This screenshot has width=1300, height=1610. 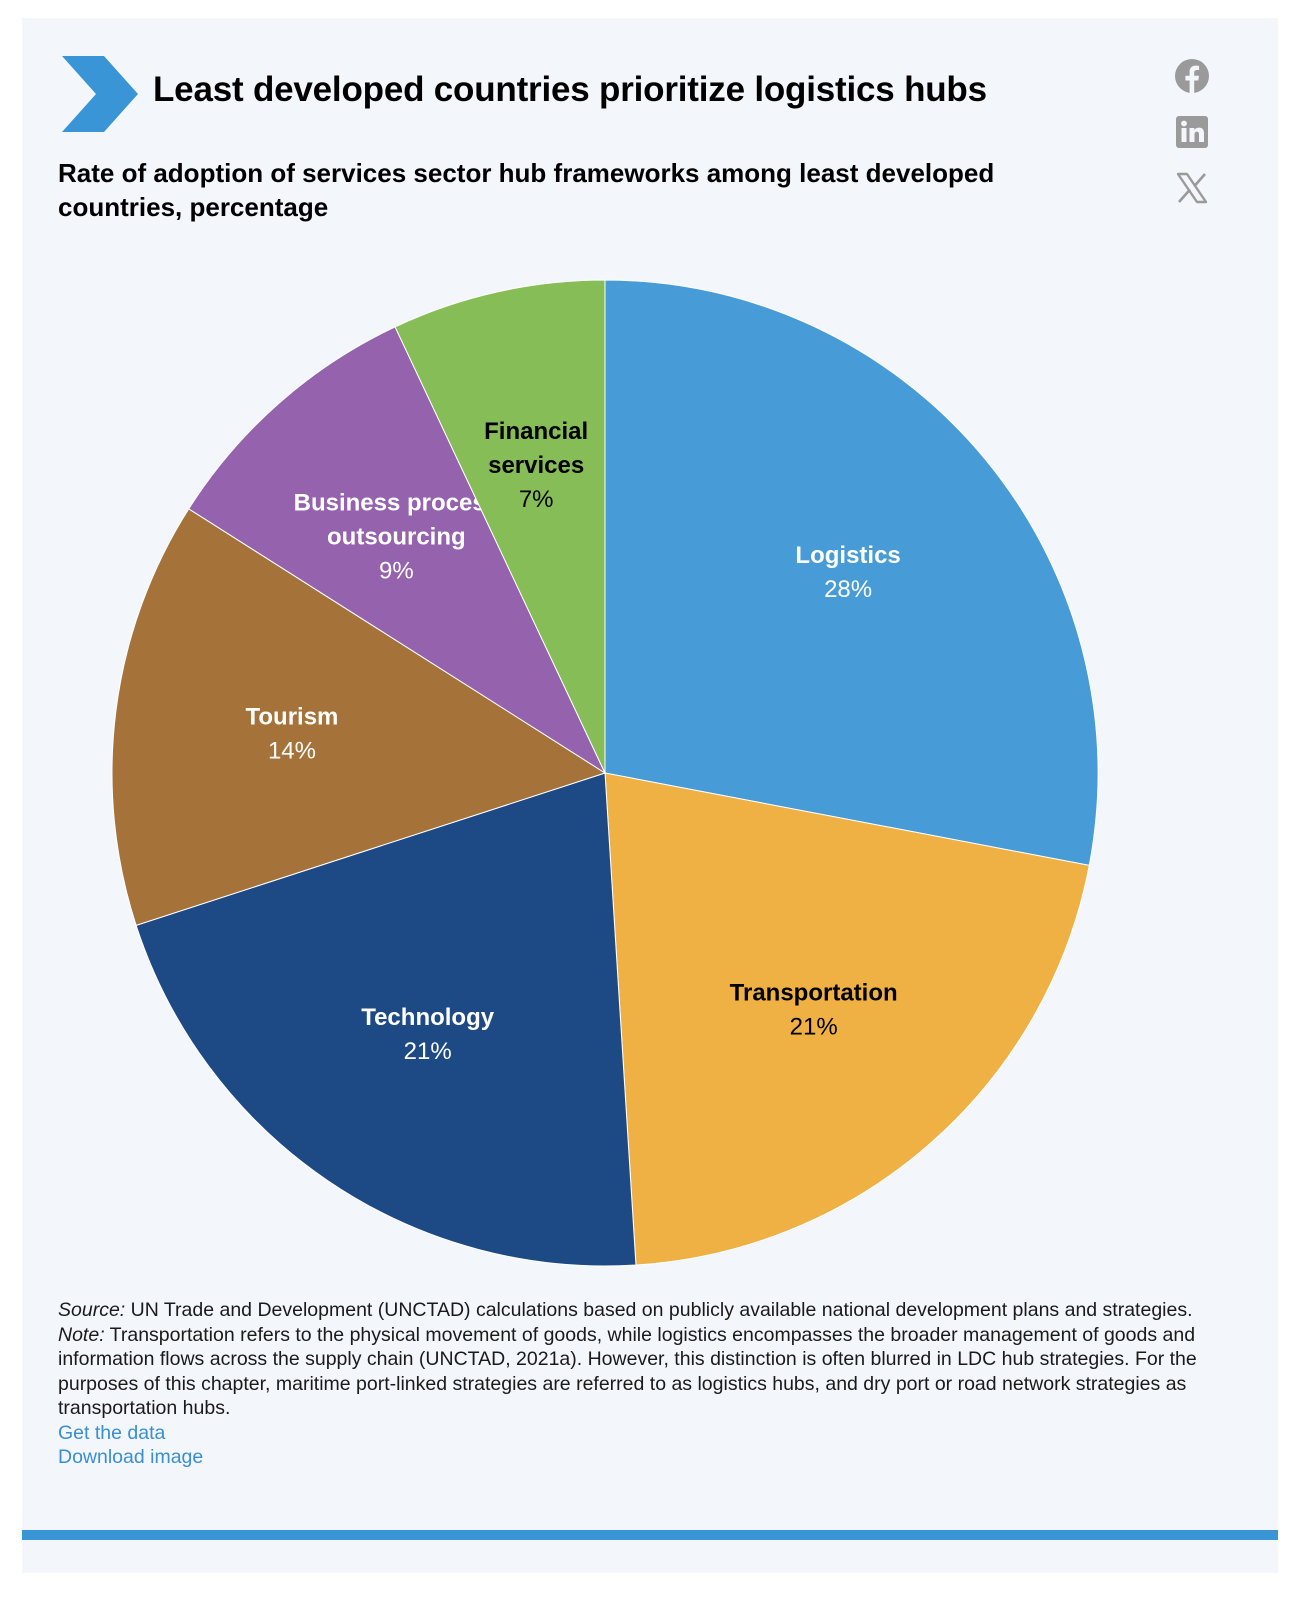 What do you see at coordinates (500, 526) in the screenshot?
I see `pie-slice-financial-services` at bounding box center [500, 526].